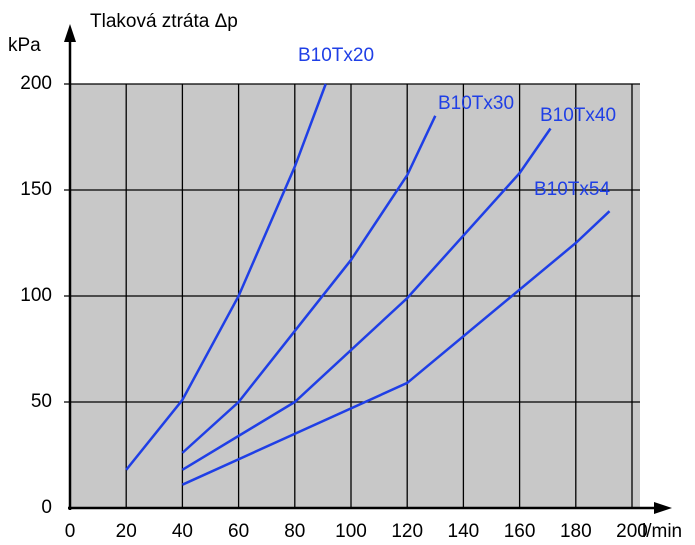  I want to click on y-tick-label: 50, so click(41, 401).